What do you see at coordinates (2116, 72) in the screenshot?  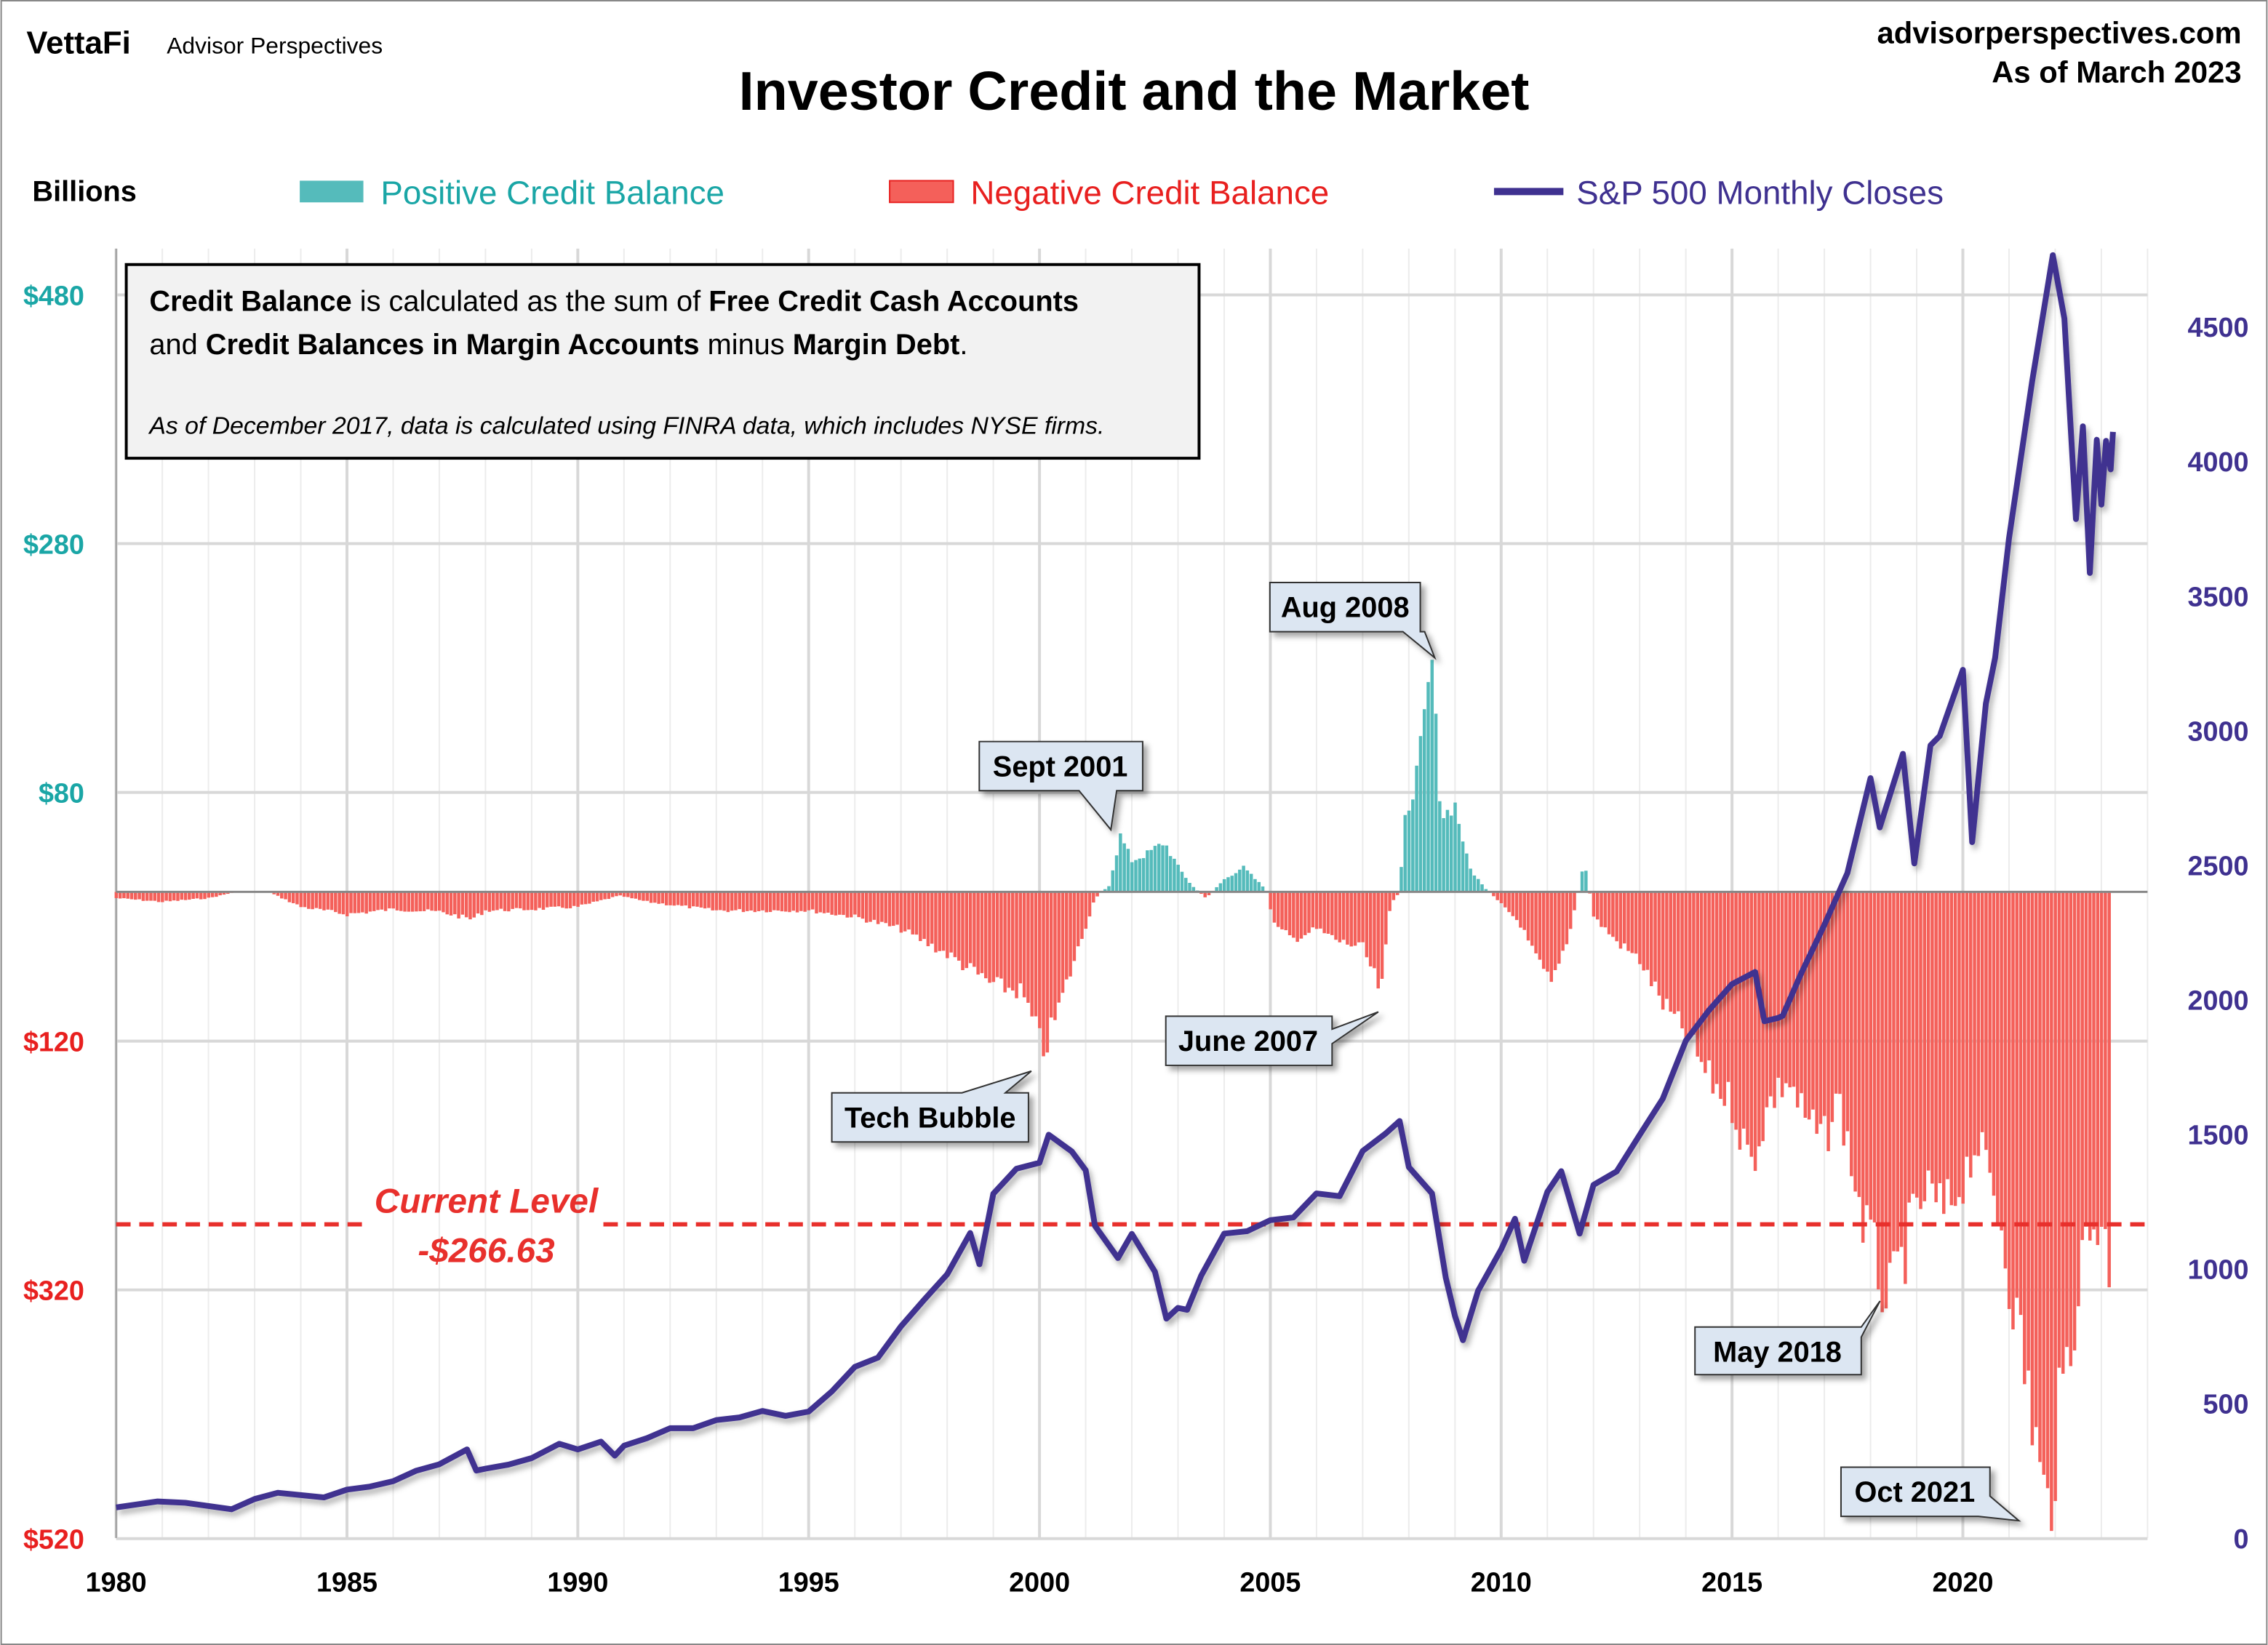 I see `as-of-date: As of March 2023` at bounding box center [2116, 72].